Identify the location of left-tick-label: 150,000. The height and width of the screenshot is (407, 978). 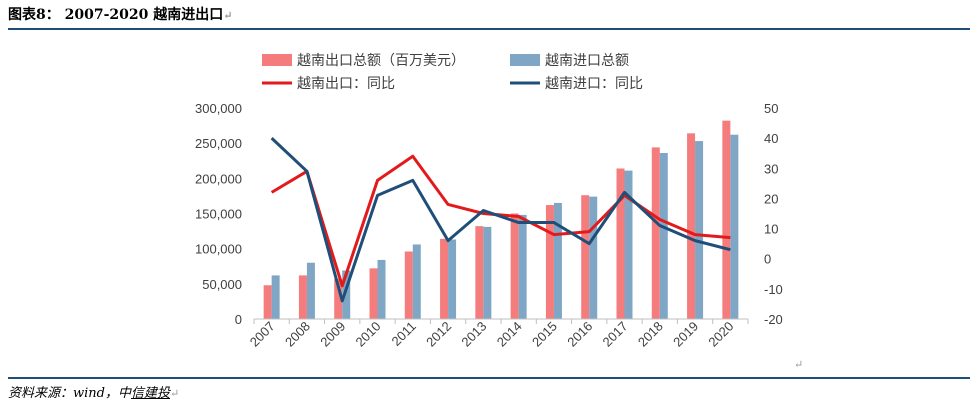
(218, 214).